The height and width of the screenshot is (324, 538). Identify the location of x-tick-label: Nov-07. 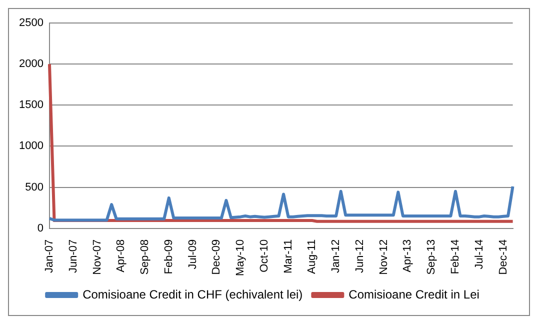
(97, 257).